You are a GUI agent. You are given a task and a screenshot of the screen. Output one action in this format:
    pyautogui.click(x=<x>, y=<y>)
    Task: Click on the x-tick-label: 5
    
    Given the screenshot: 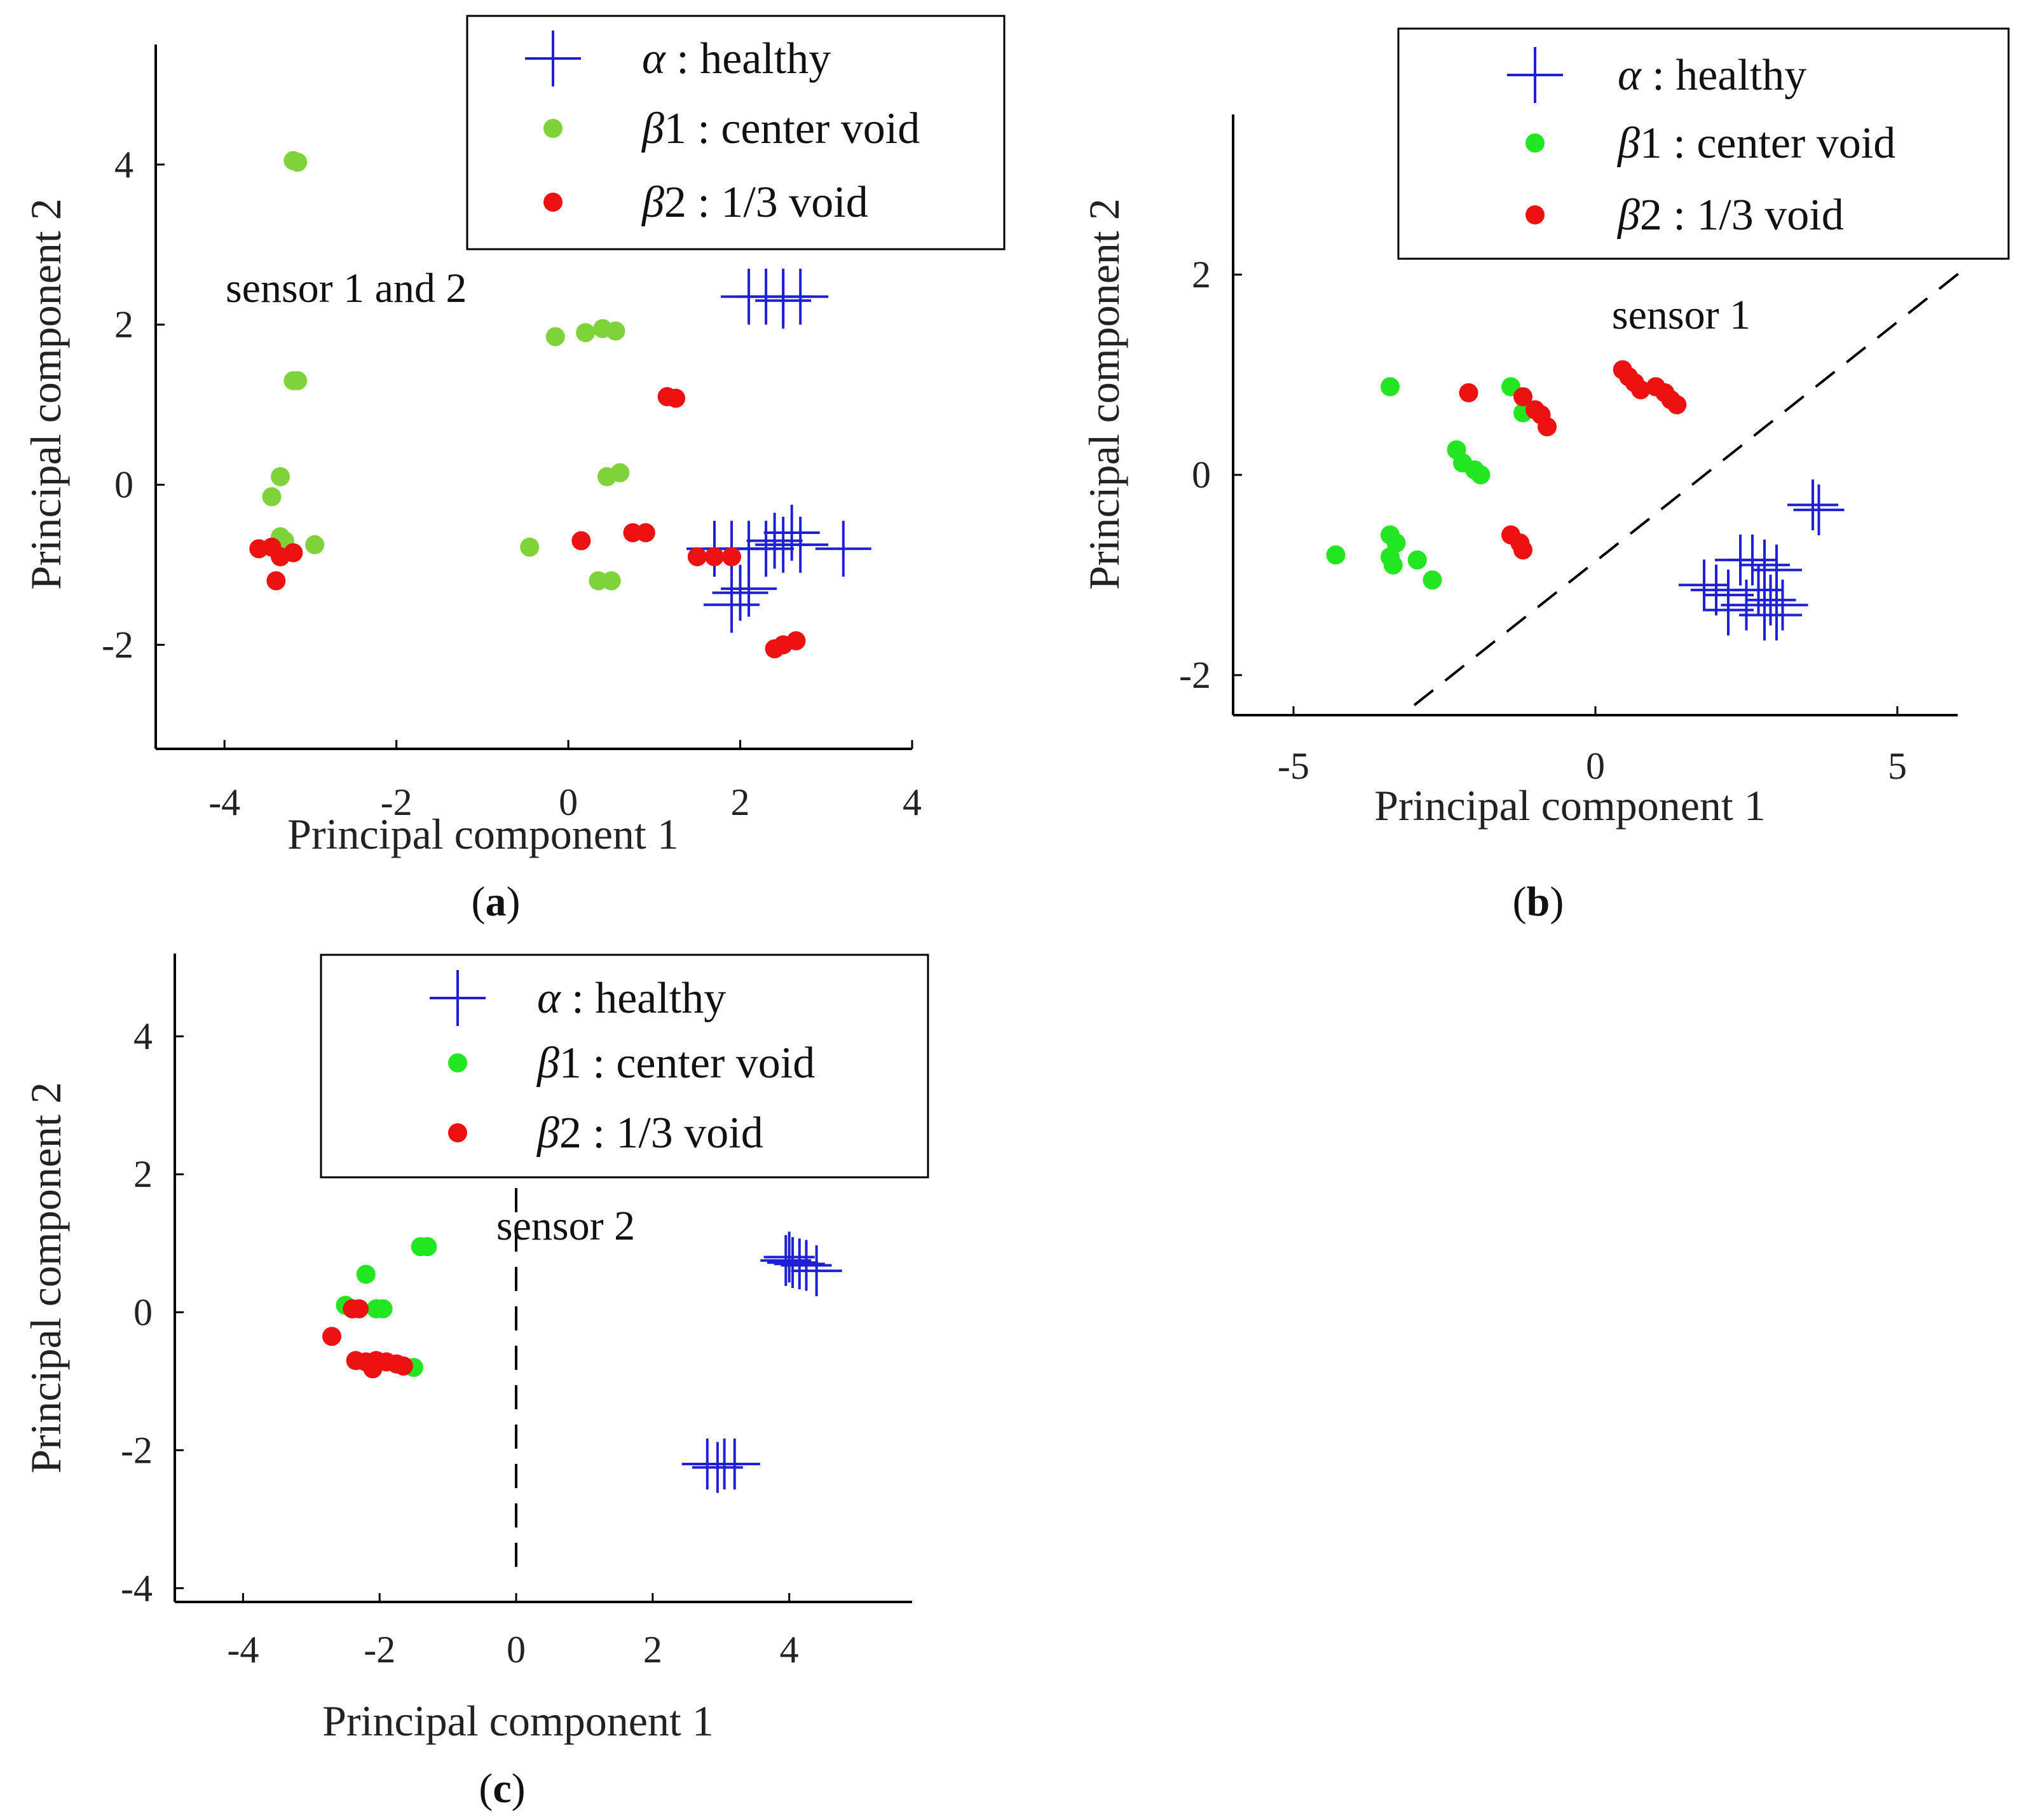 What is the action you would take?
    pyautogui.click(x=1897, y=766)
    